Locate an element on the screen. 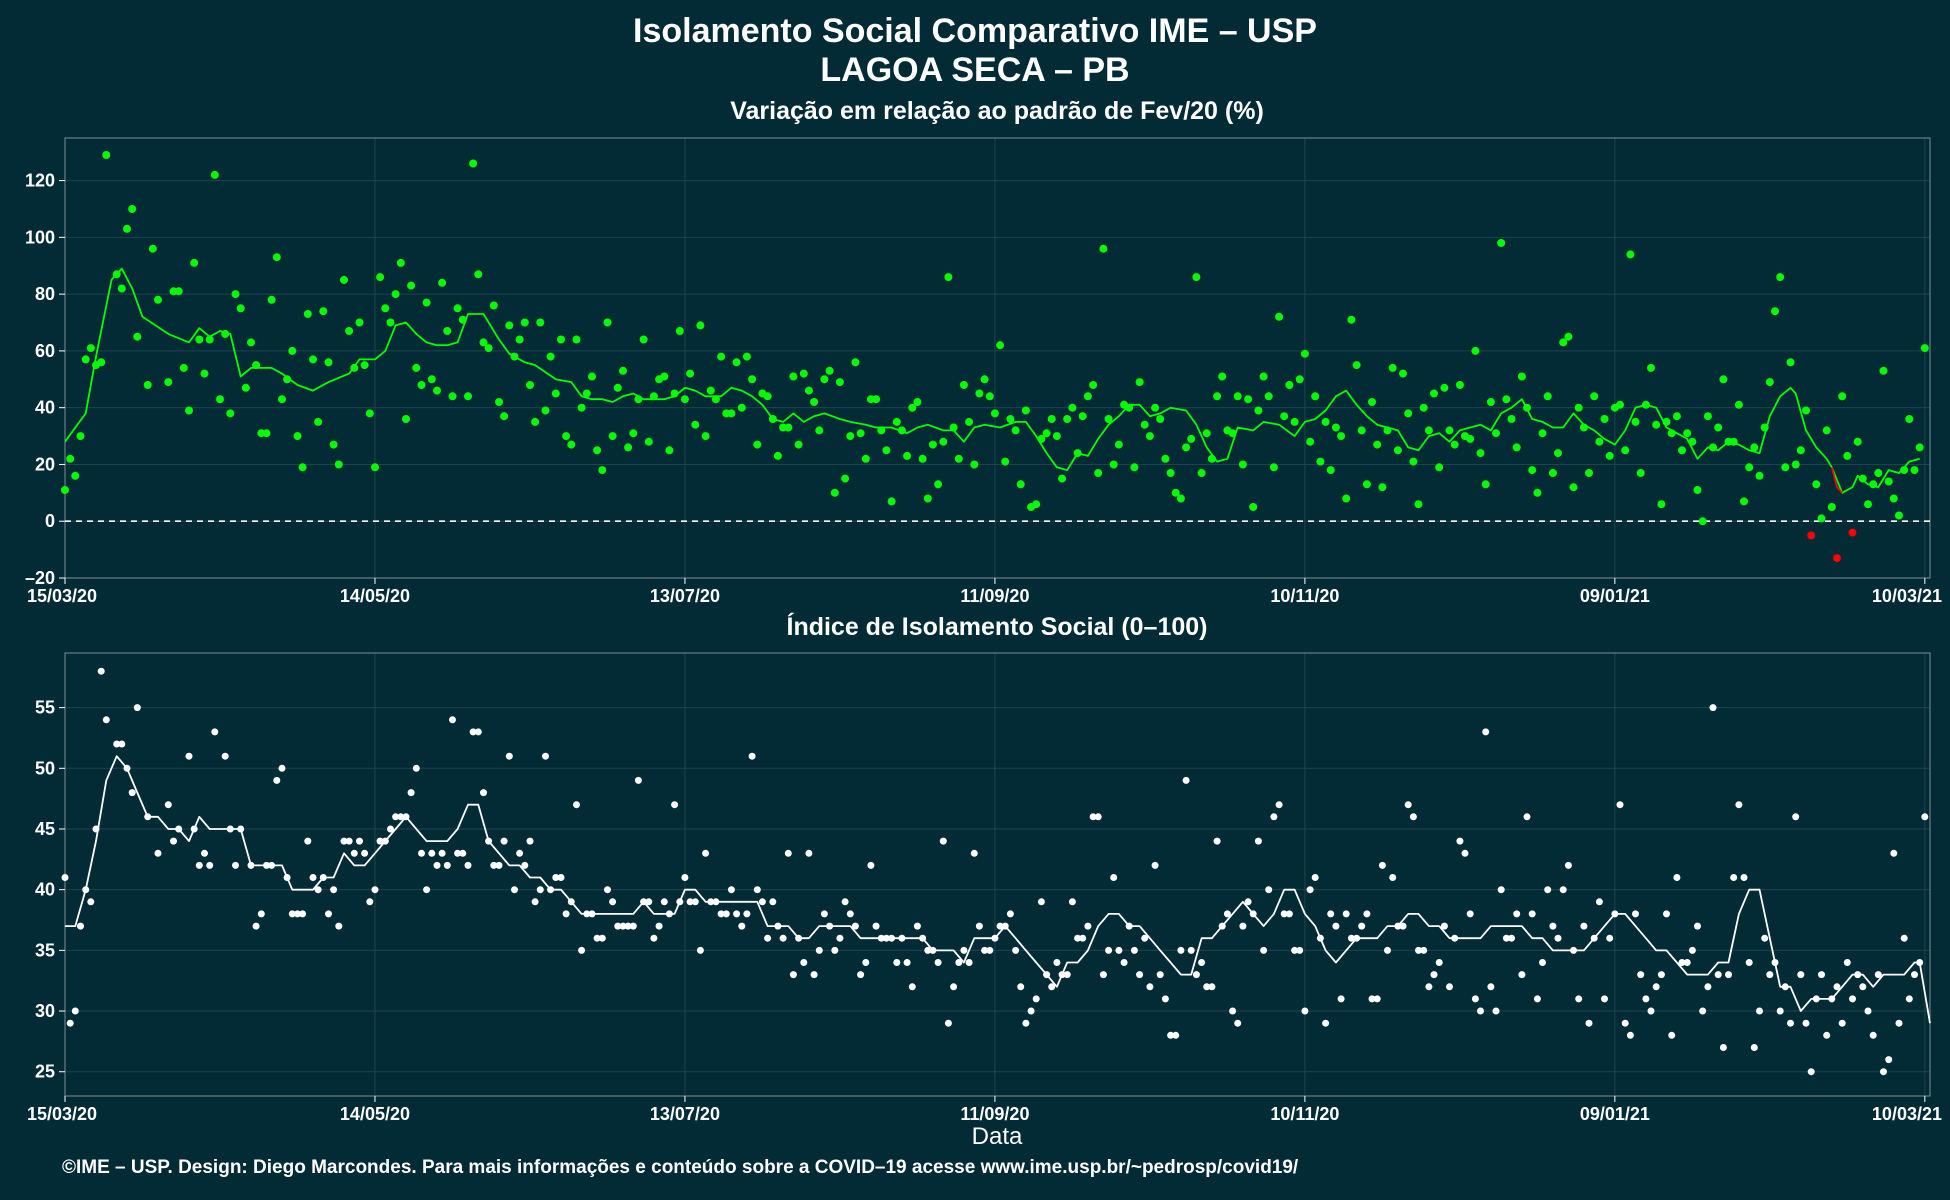  y-tick-label: 100 is located at coordinates (40, 237).